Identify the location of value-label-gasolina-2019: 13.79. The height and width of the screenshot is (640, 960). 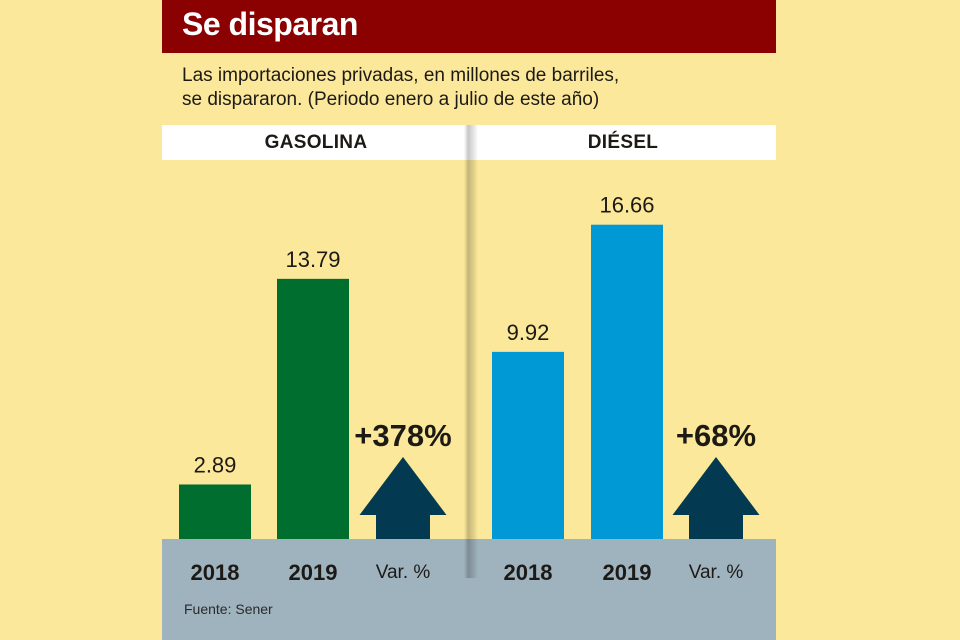
(312, 259).